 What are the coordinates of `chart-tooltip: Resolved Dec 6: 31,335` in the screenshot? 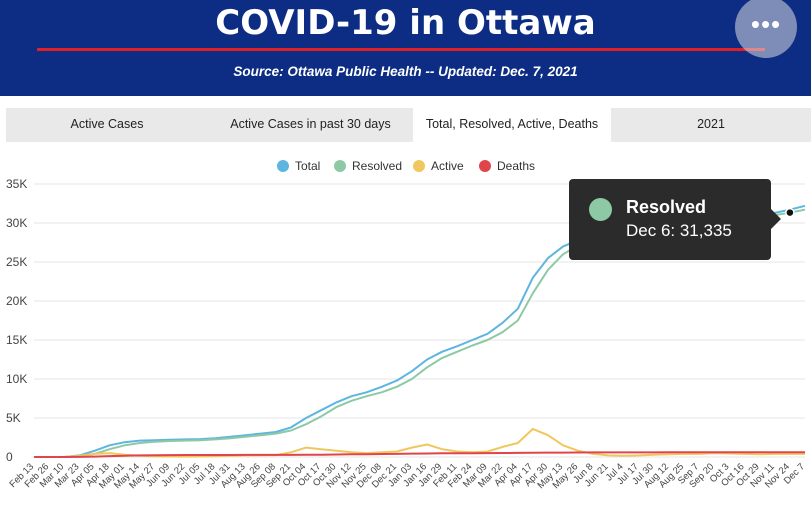 It's located at (675, 219).